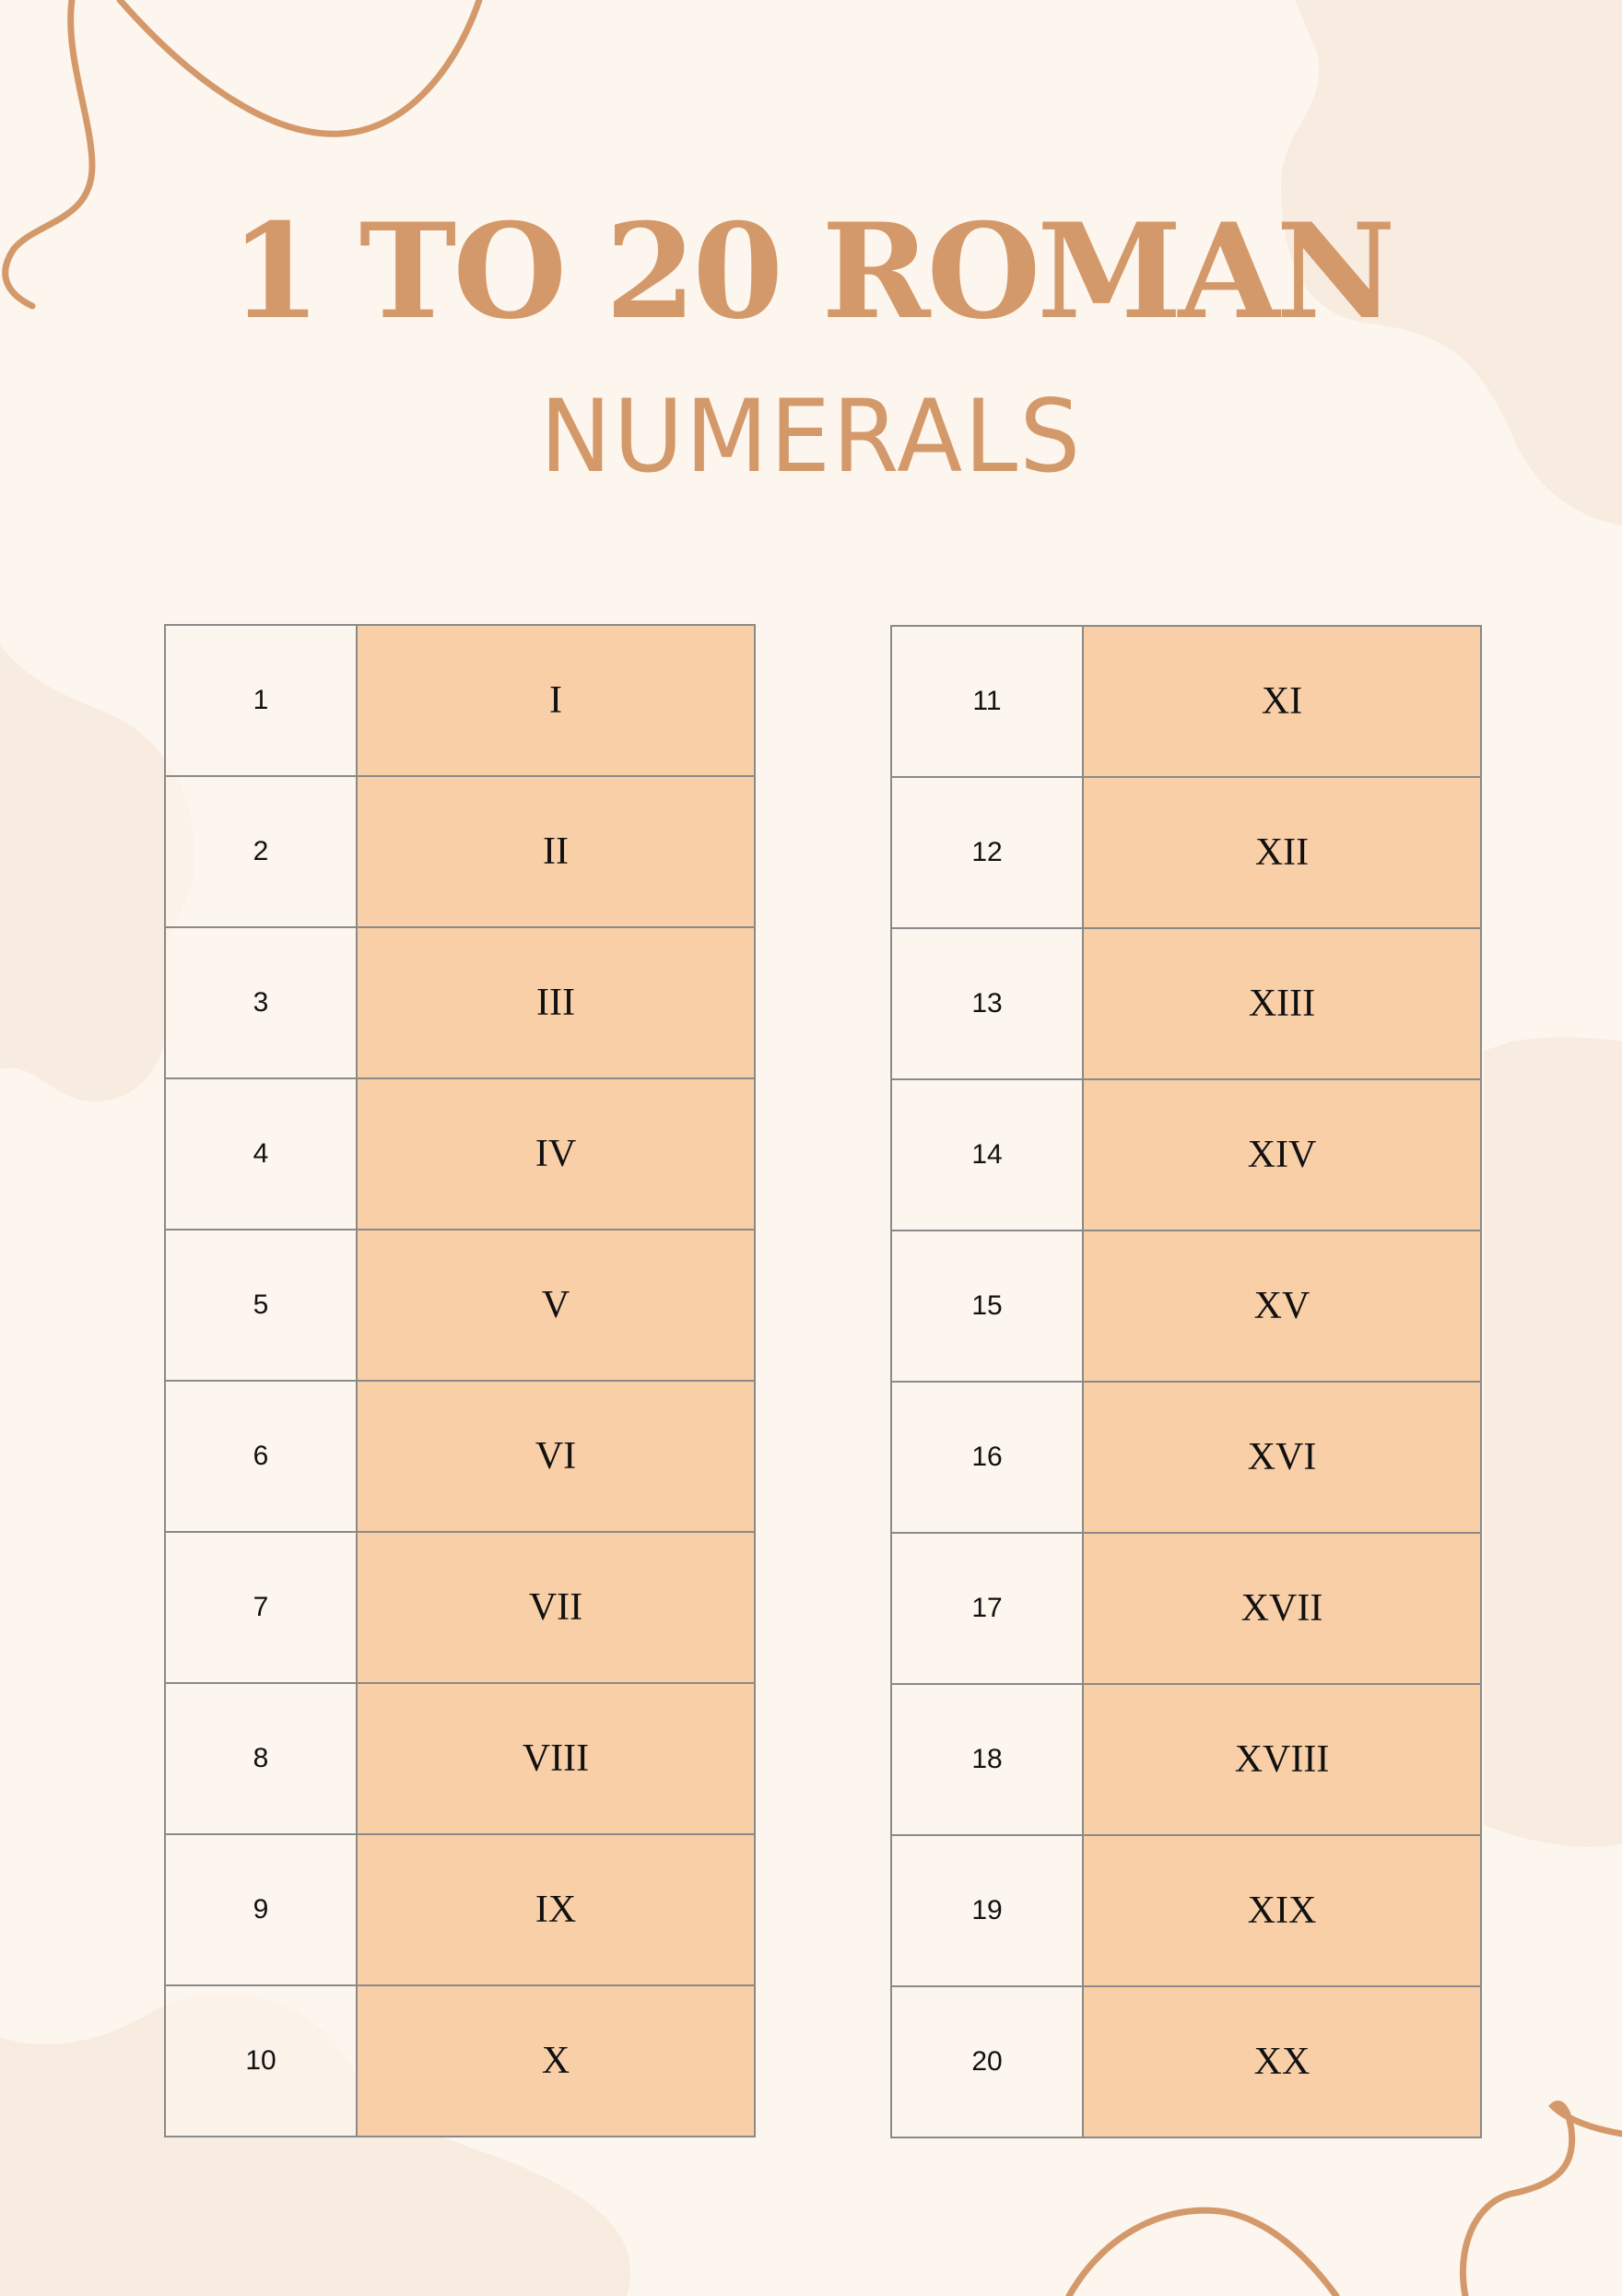 This screenshot has height=2296, width=1622. What do you see at coordinates (987, 1004) in the screenshot?
I see `arabic-number-cell: 13` at bounding box center [987, 1004].